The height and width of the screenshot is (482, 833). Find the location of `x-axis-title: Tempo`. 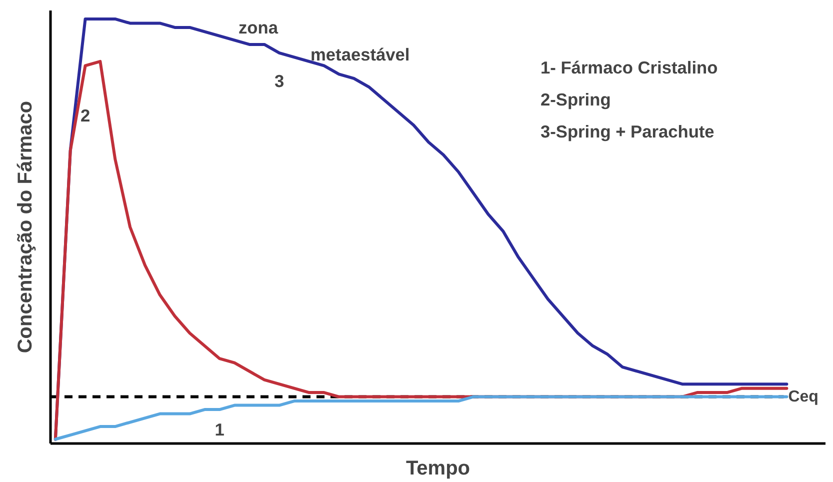

x-axis-title: Tempo is located at coordinates (438, 469).